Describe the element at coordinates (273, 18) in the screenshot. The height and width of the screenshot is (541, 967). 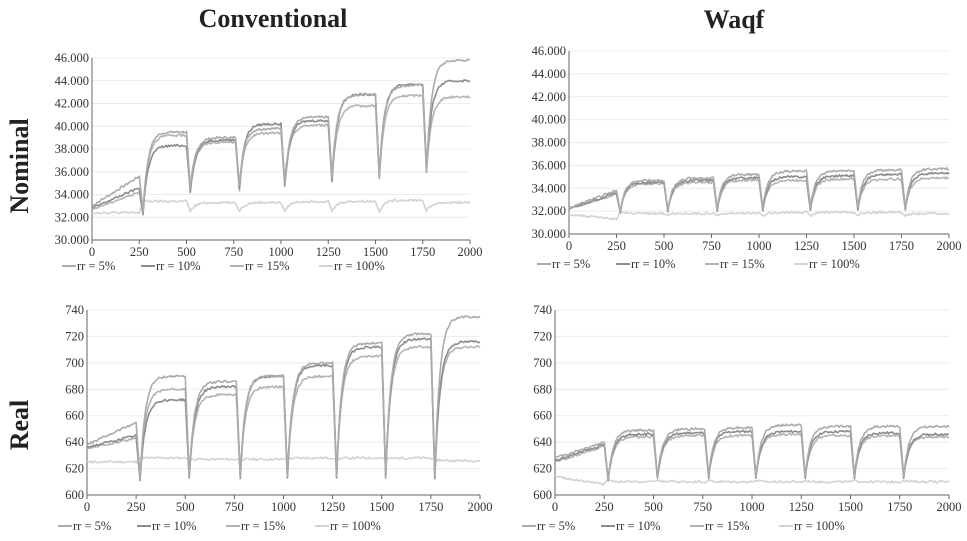
I see `column-title-conventional: Conventional` at that location.